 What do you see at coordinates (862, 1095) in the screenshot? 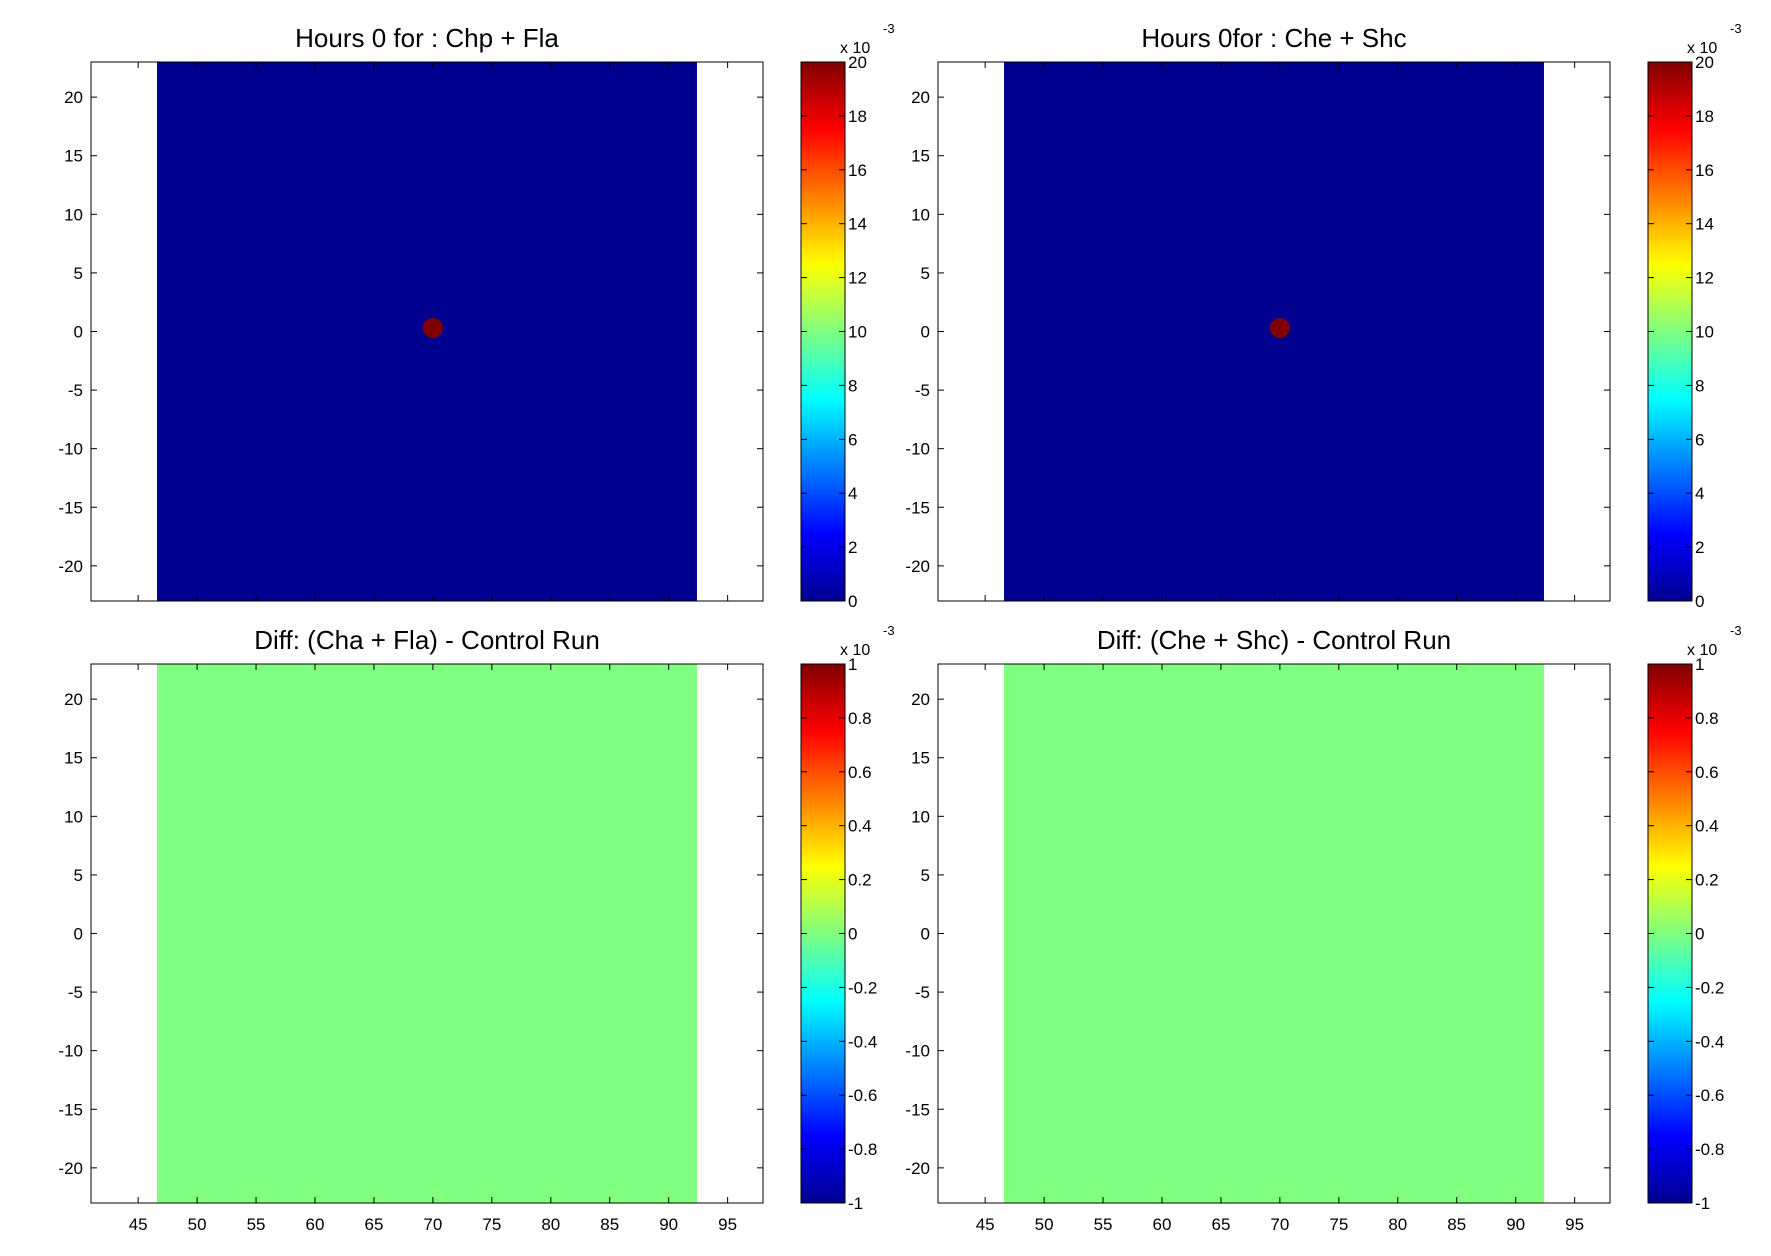
I see `colorbar-tick-label: -0.6` at bounding box center [862, 1095].